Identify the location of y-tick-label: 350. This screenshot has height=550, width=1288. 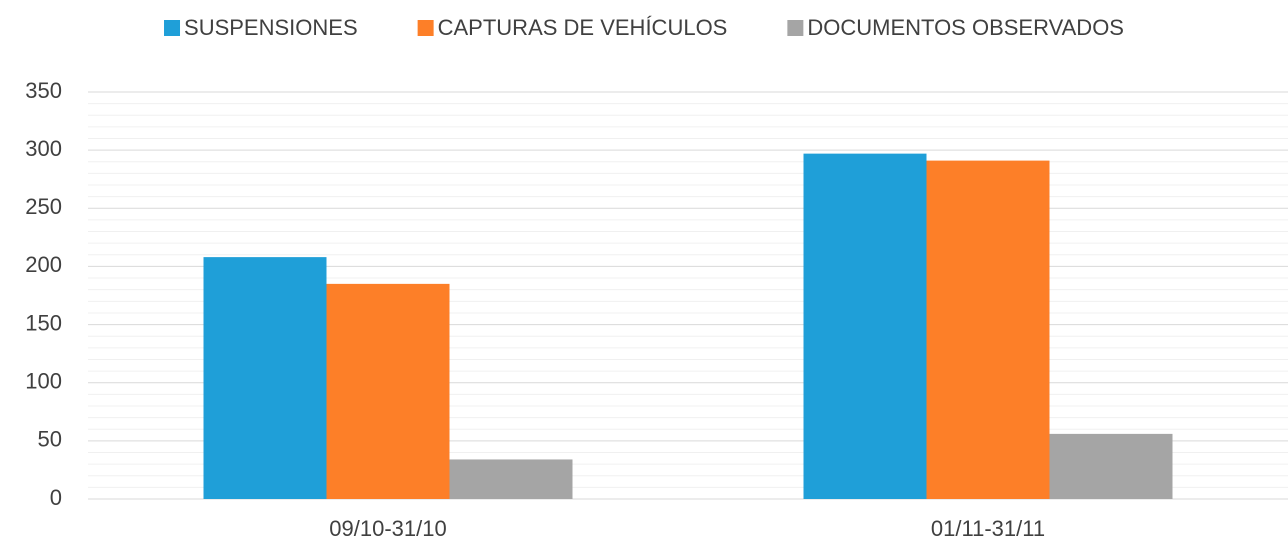
(43, 90).